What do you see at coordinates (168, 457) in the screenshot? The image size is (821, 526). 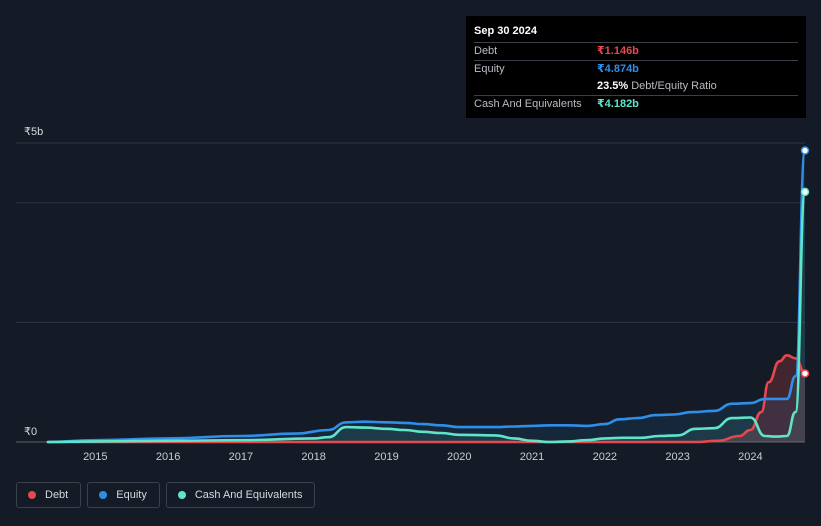 I see `x-tick-label: 2016` at bounding box center [168, 457].